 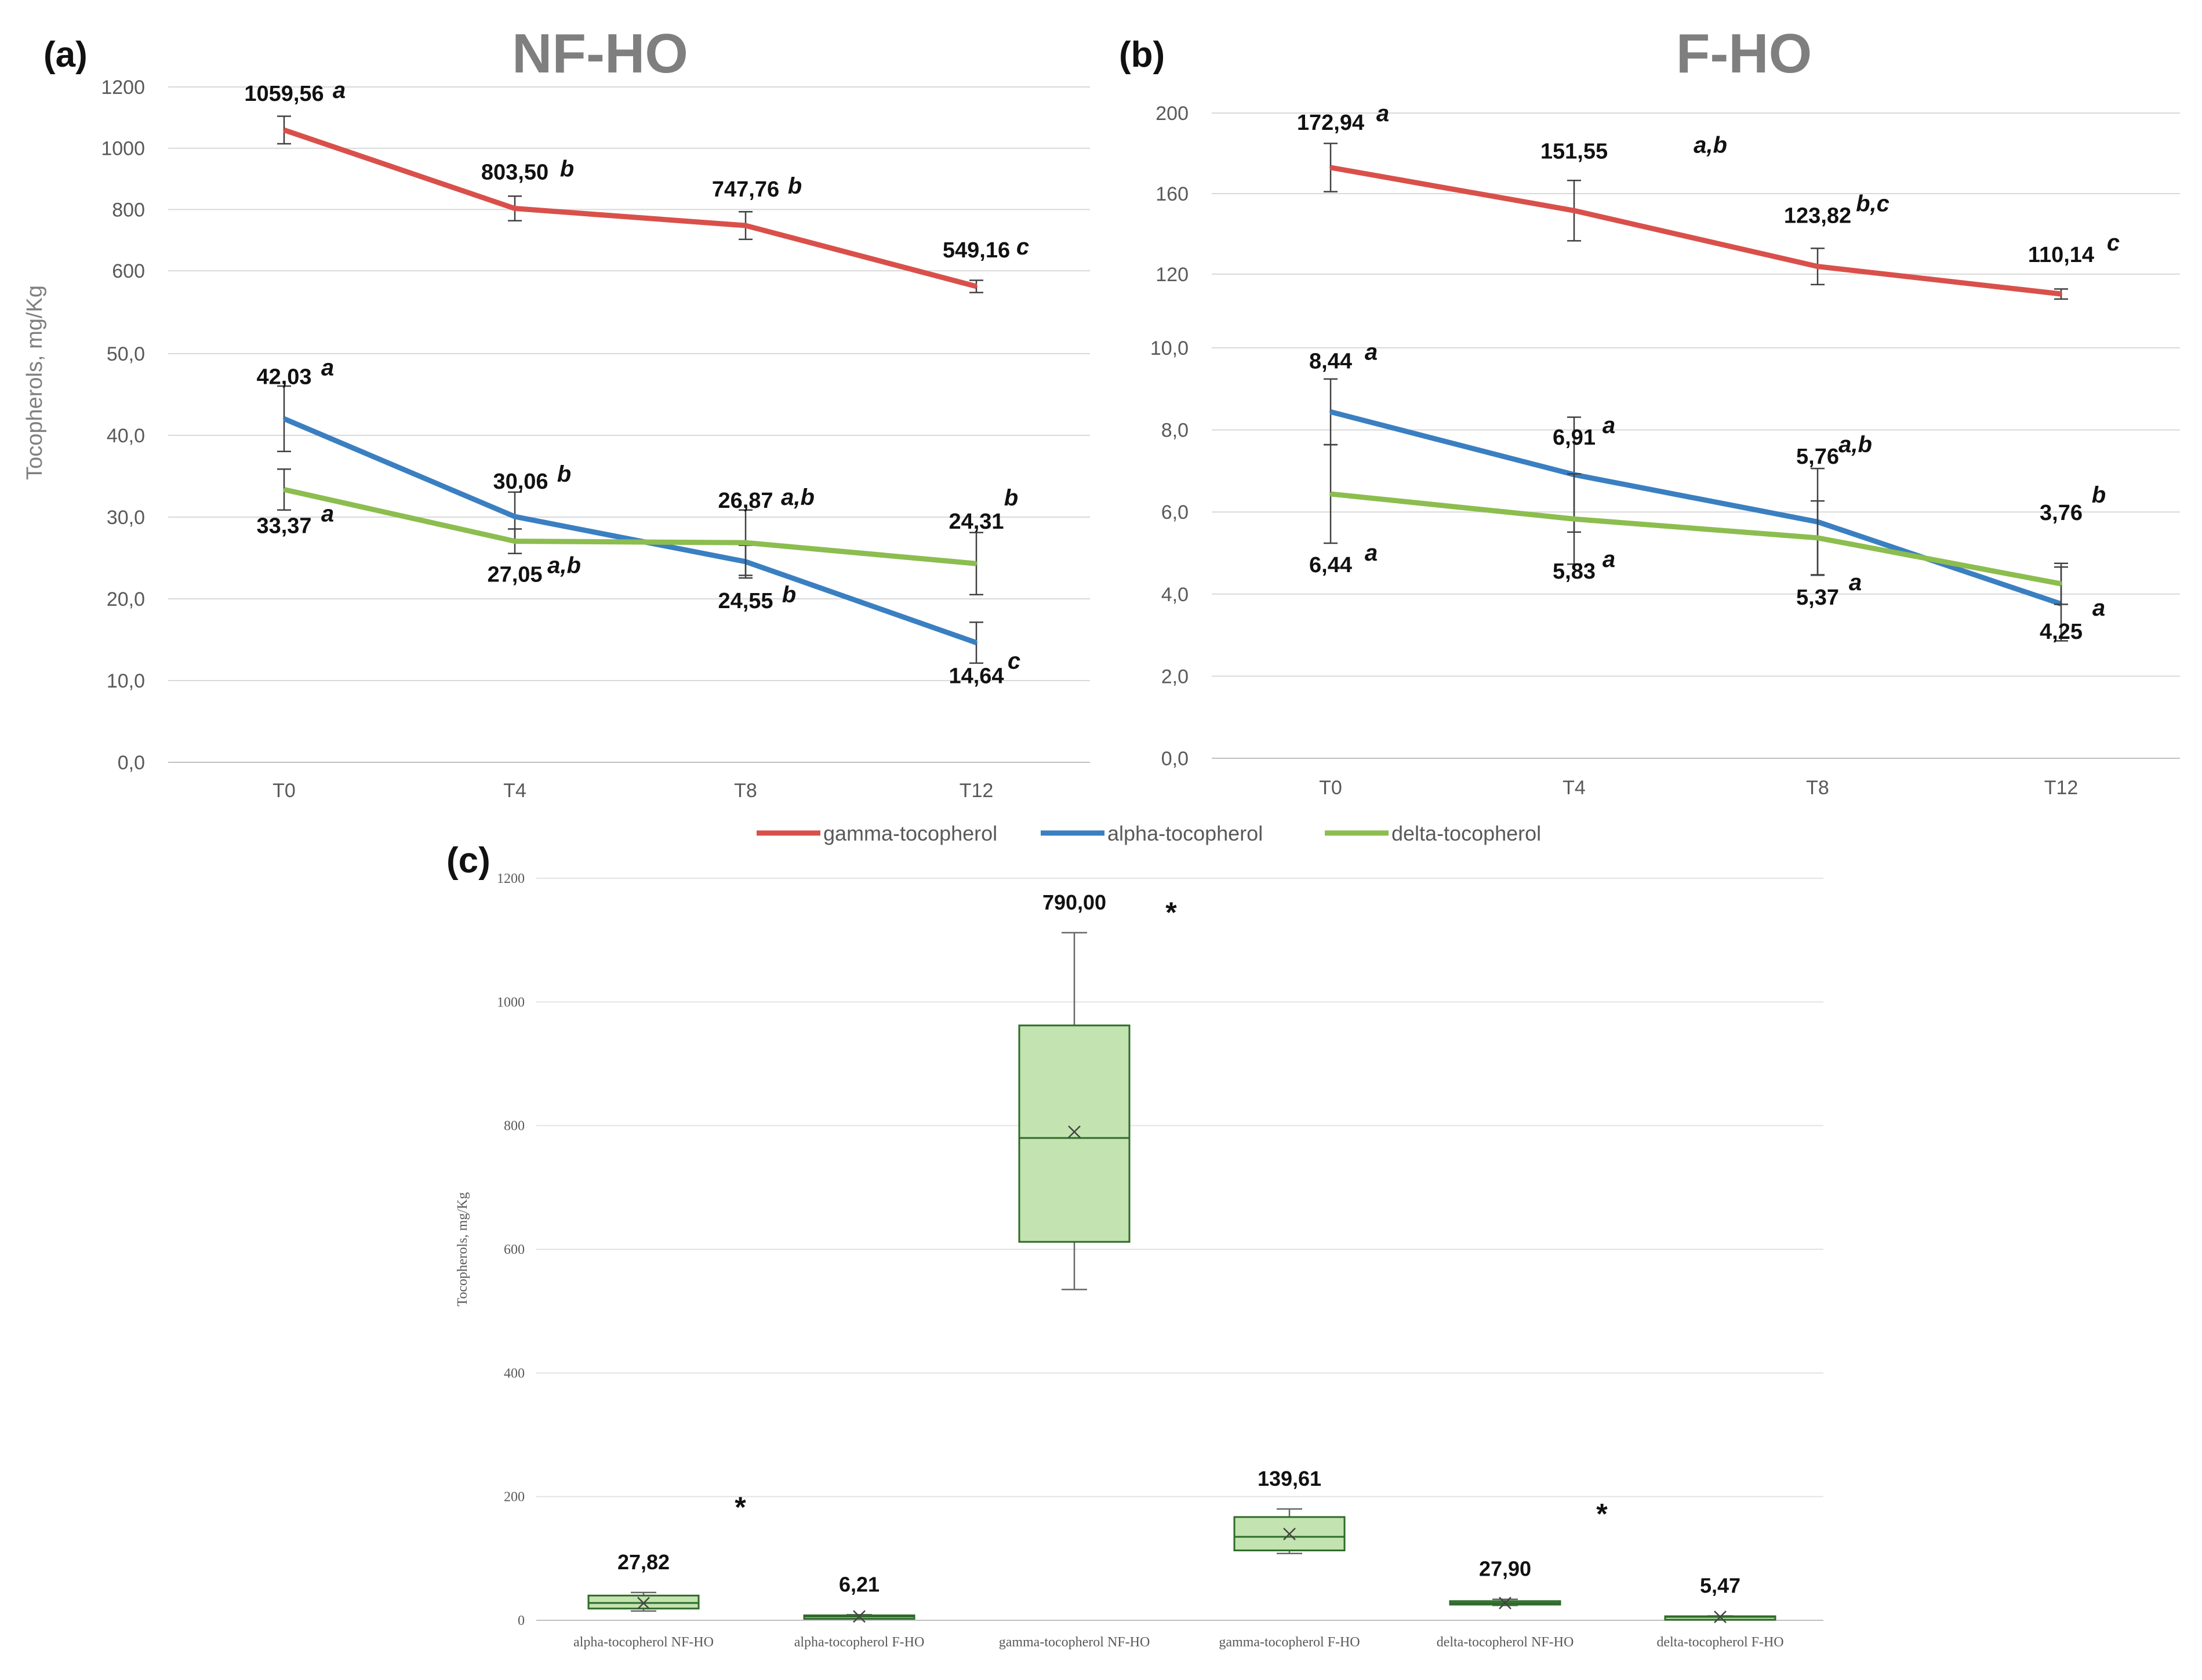 What do you see at coordinates (1330, 565) in the screenshot?
I see `data-label: 6,44` at bounding box center [1330, 565].